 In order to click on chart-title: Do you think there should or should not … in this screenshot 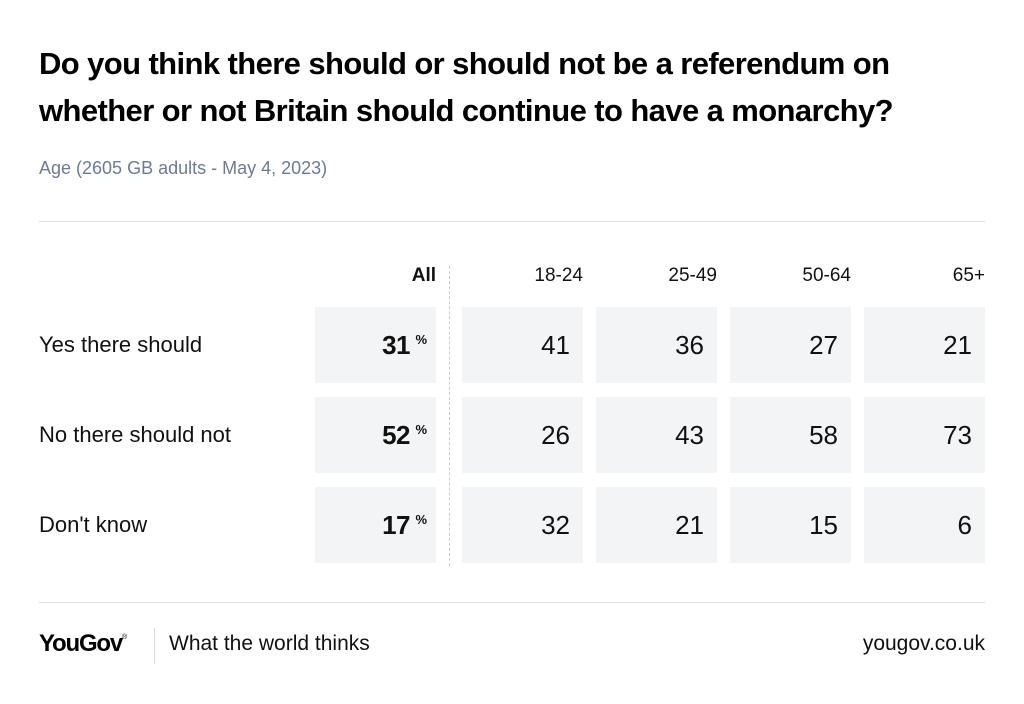, I will do `click(466, 87)`.